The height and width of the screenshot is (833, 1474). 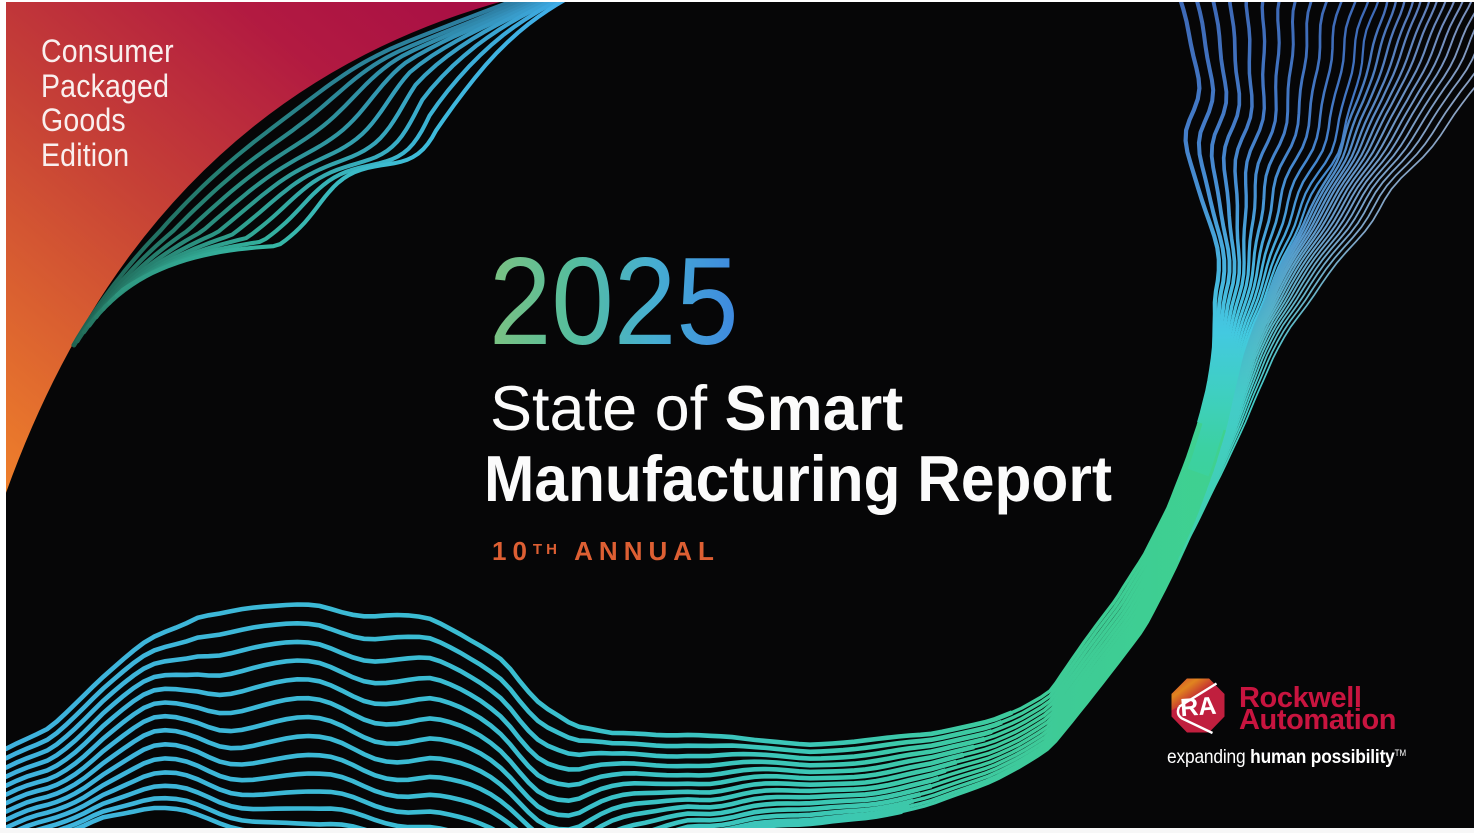 I want to click on svg-text: RA, so click(x=1198, y=707).